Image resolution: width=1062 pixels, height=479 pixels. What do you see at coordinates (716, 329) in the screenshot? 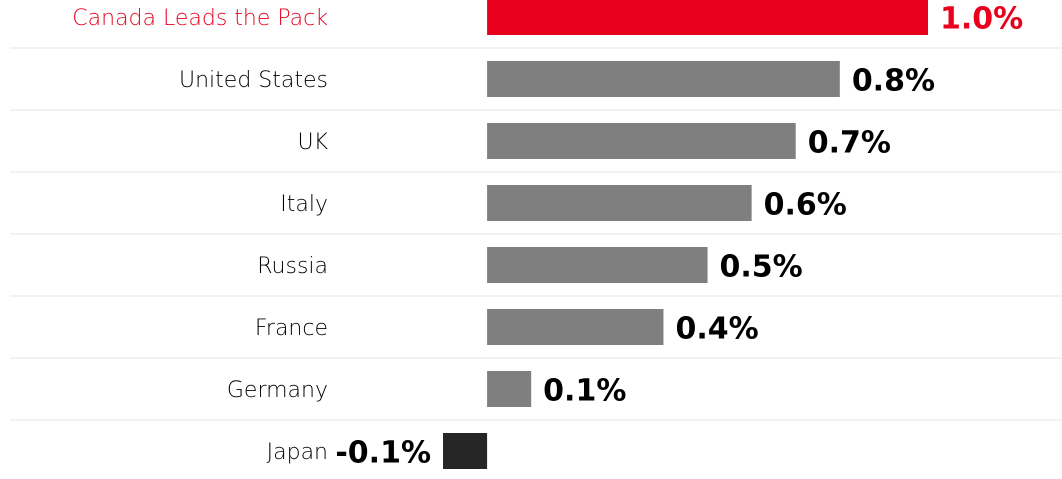
I see `value-label: 0.4%` at bounding box center [716, 329].